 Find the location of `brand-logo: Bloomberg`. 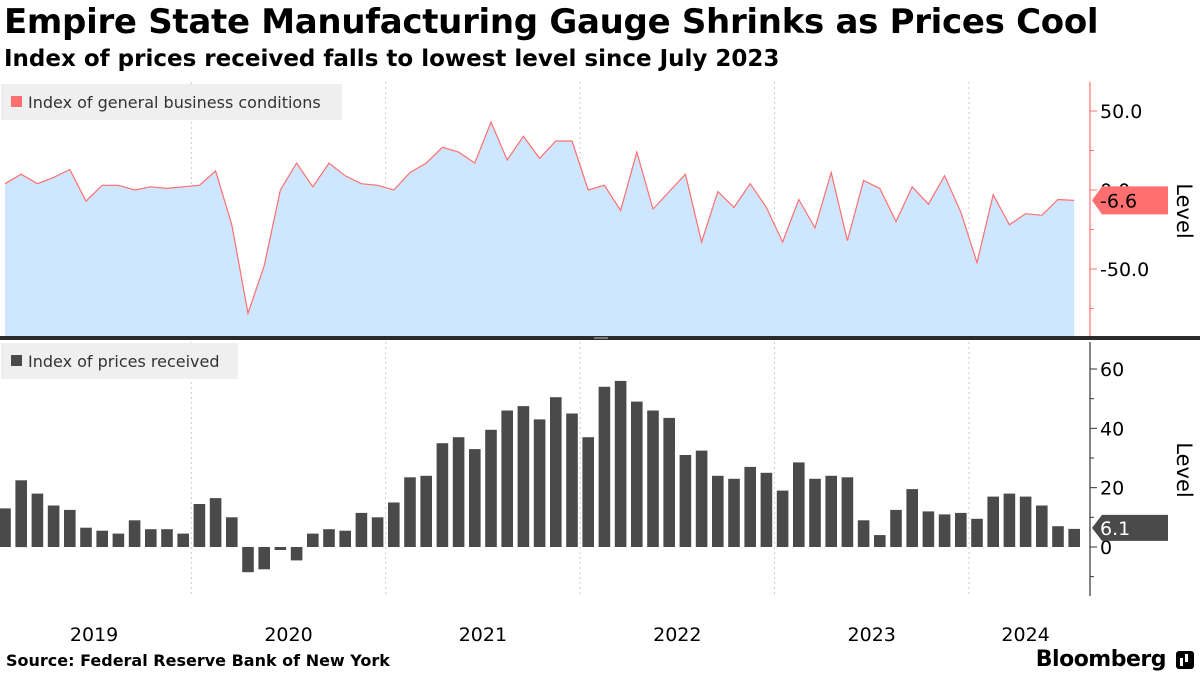

brand-logo: Bloomberg is located at coordinates (1101, 659).